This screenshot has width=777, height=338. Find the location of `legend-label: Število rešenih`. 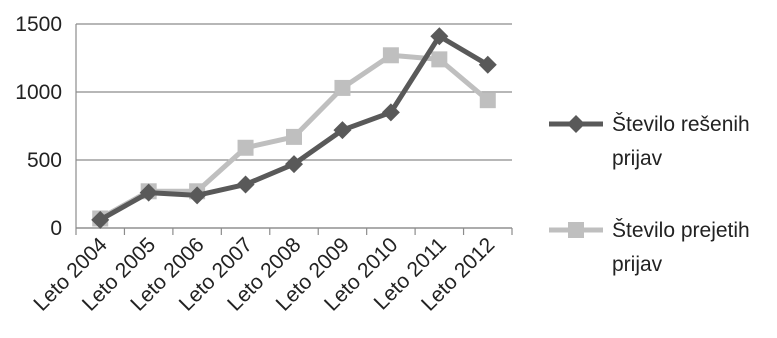

legend-label: Število rešenih is located at coordinates (681, 124).